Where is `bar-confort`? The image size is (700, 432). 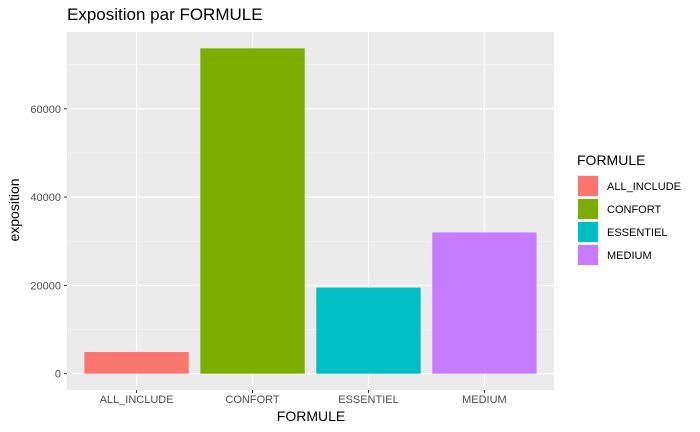
bar-confort is located at coordinates (252, 211).